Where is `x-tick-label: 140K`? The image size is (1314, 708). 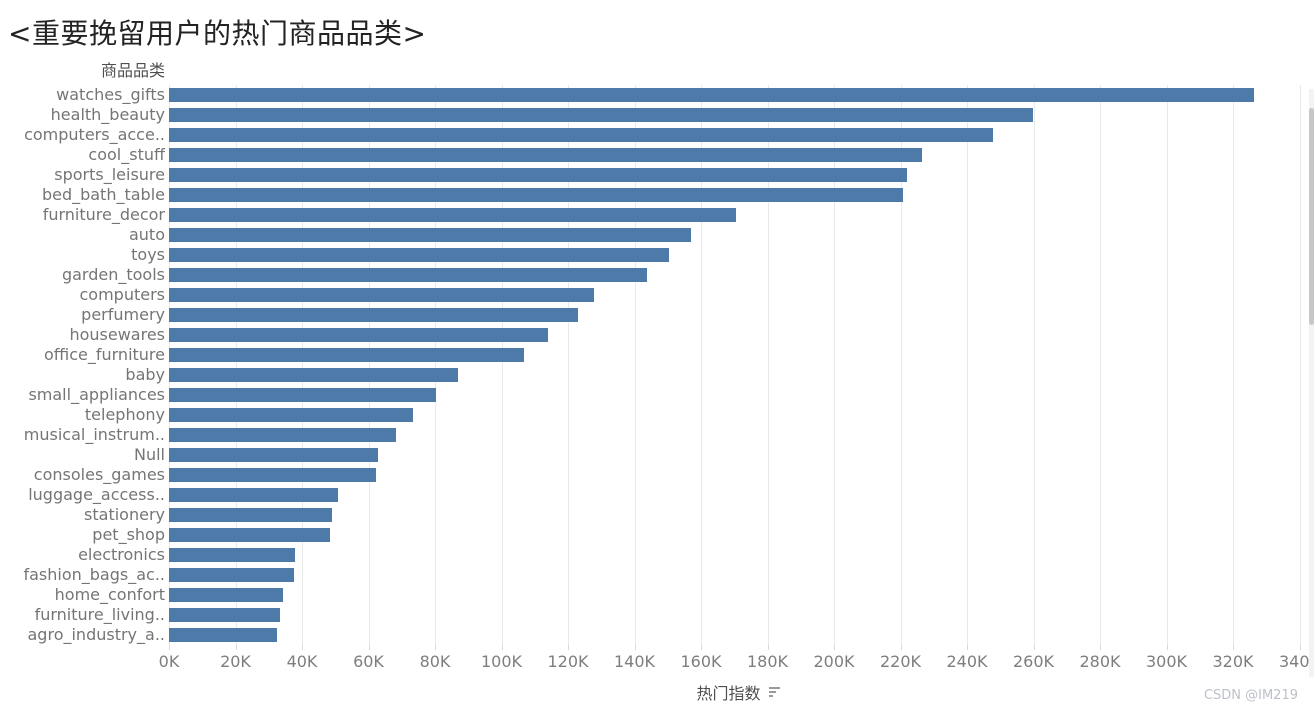 x-tick-label: 140K is located at coordinates (634, 661).